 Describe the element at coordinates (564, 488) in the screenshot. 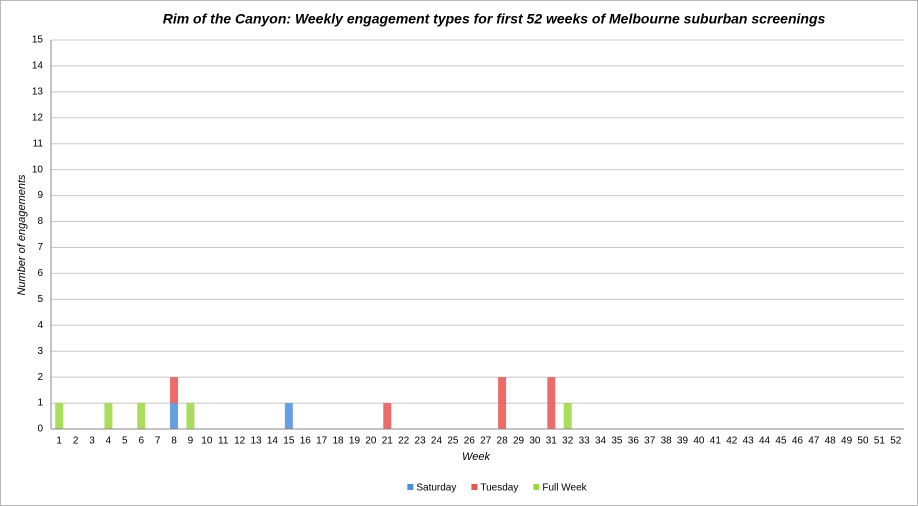

I see `legend-label: Full Week` at that location.